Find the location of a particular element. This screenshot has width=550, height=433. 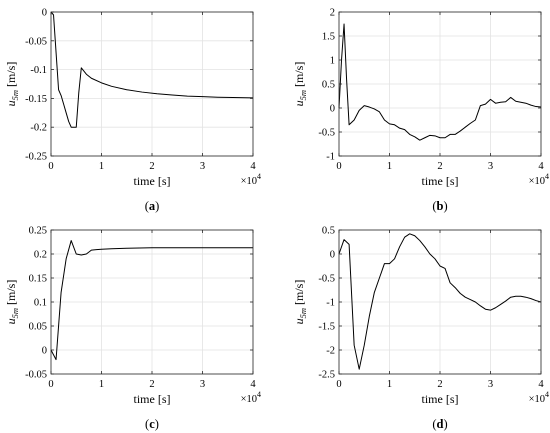

y-tick-label: -0.1 is located at coordinates (38, 70).